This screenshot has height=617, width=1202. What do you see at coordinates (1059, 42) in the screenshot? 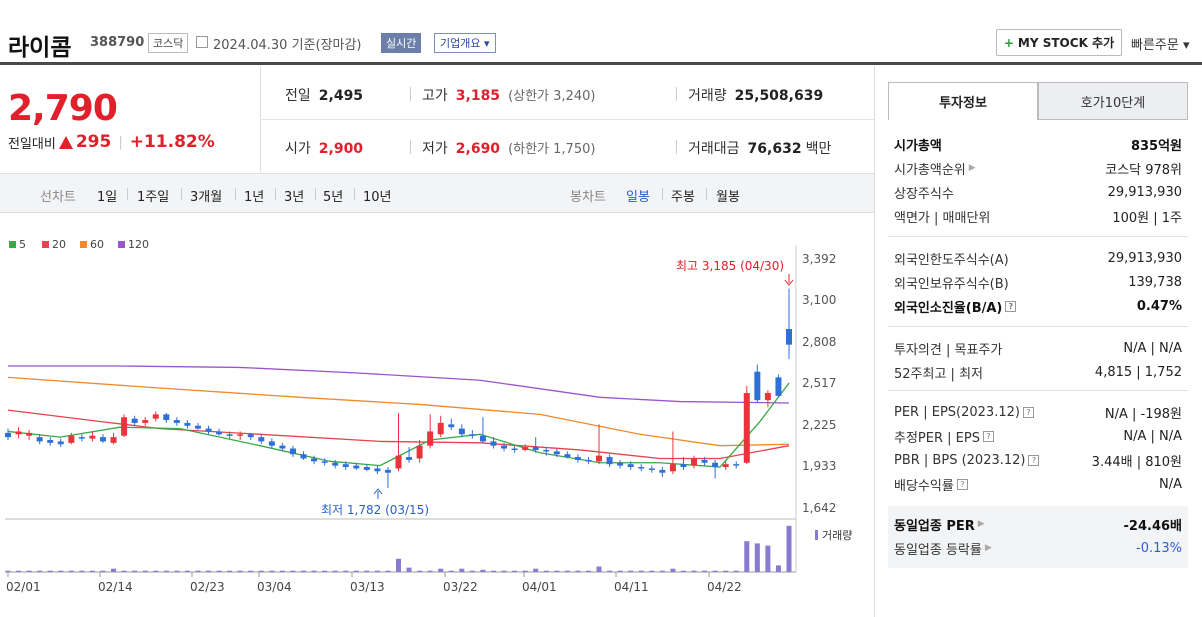
I see `mystock-add-button: + MY STOCK 추가` at bounding box center [1059, 42].